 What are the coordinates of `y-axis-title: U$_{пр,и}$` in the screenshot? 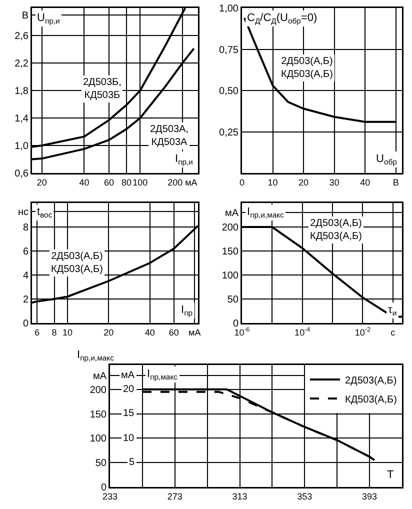 It's located at (48, 19).